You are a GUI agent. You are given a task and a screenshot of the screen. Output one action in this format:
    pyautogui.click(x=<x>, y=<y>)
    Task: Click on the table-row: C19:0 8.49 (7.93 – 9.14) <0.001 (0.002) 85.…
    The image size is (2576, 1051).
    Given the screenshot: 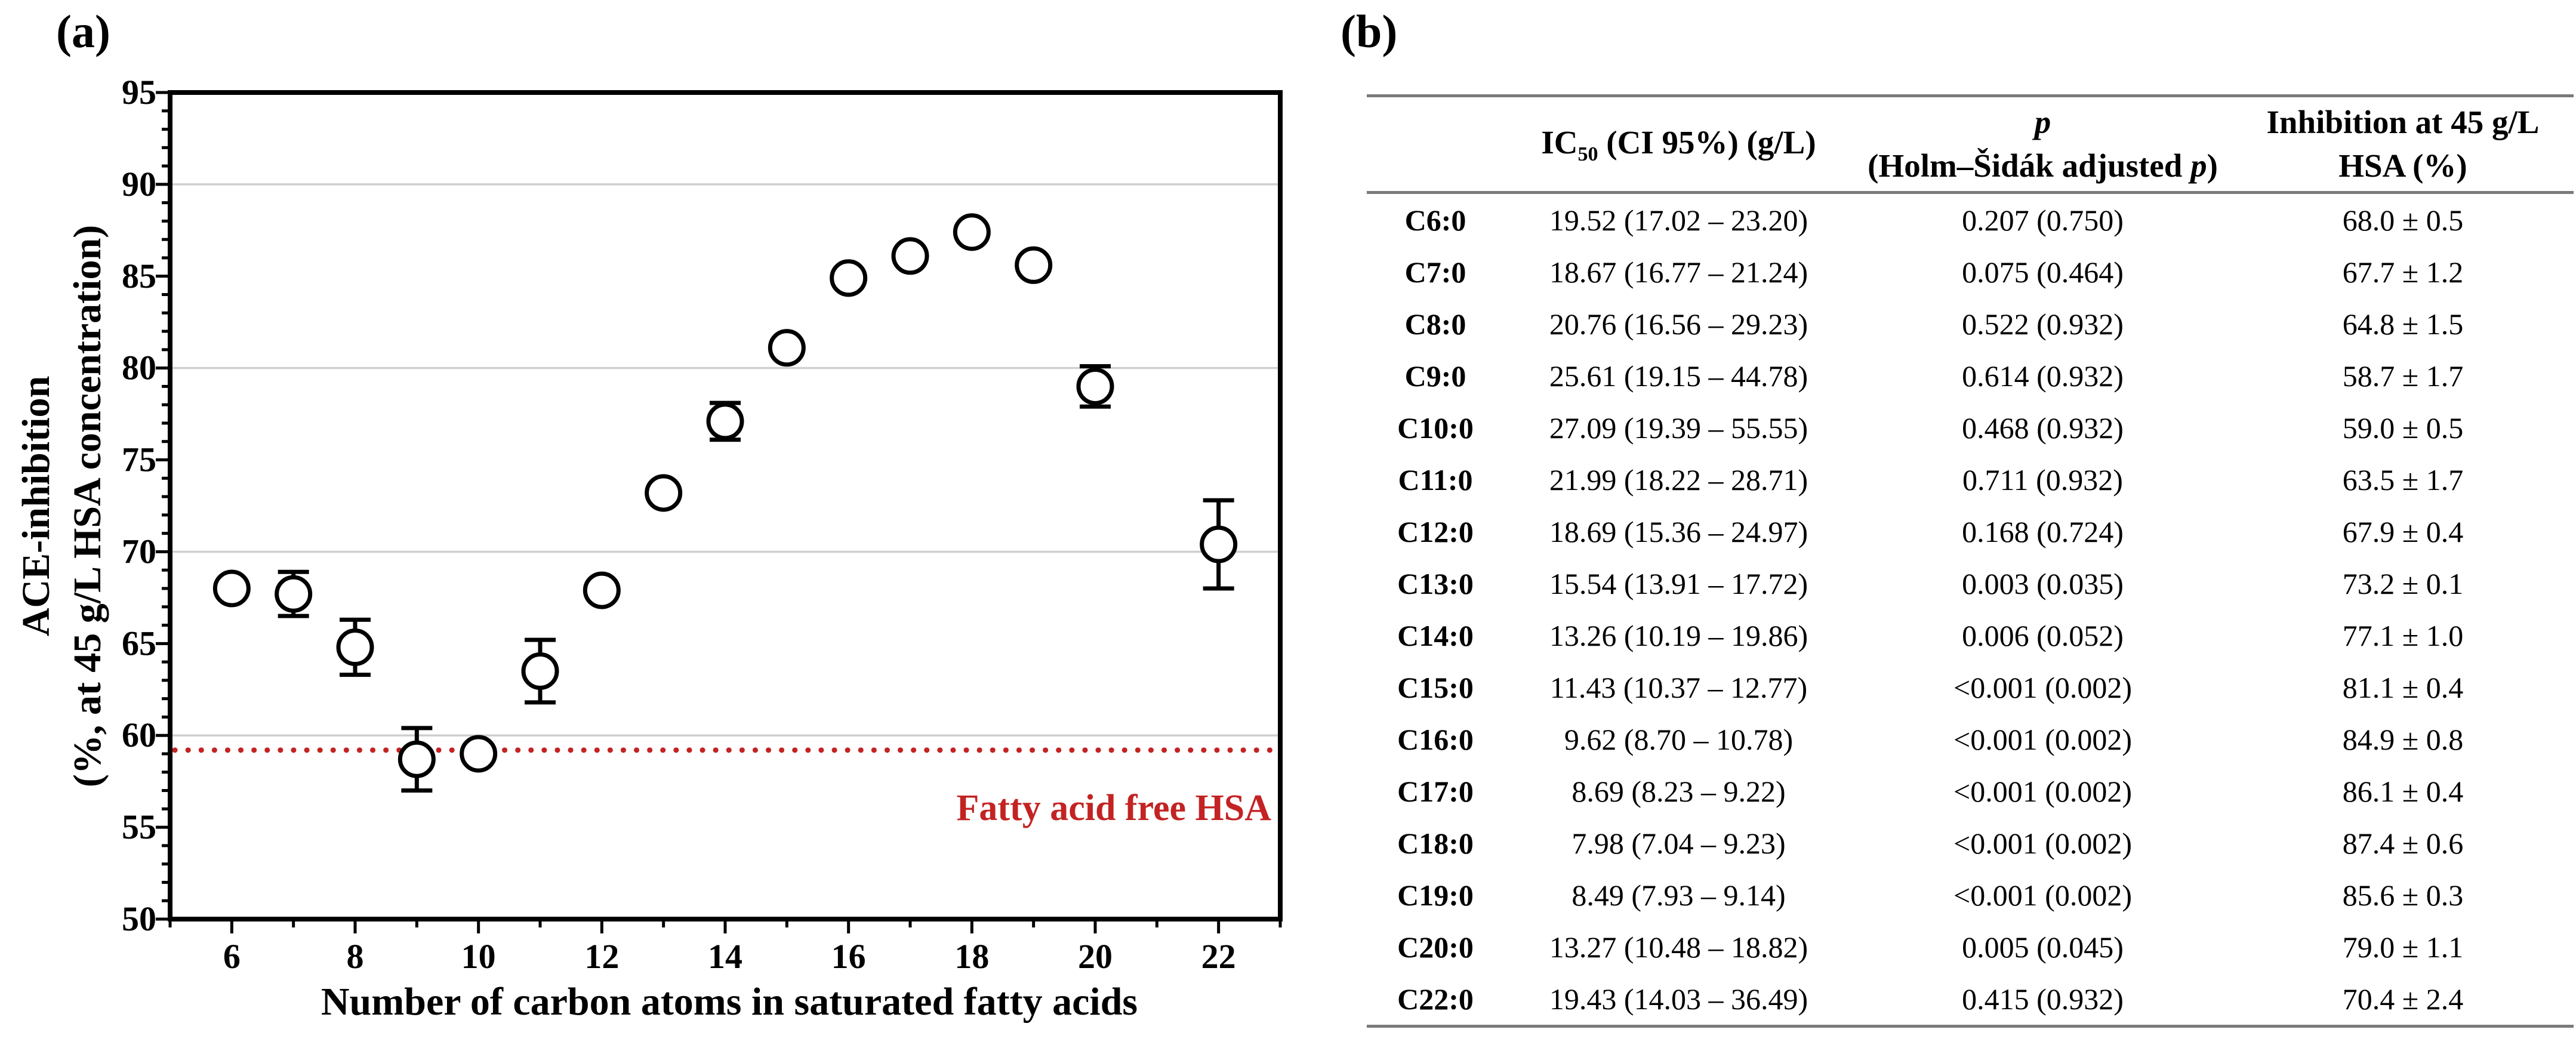 What is the action you would take?
    pyautogui.click(x=1970, y=895)
    